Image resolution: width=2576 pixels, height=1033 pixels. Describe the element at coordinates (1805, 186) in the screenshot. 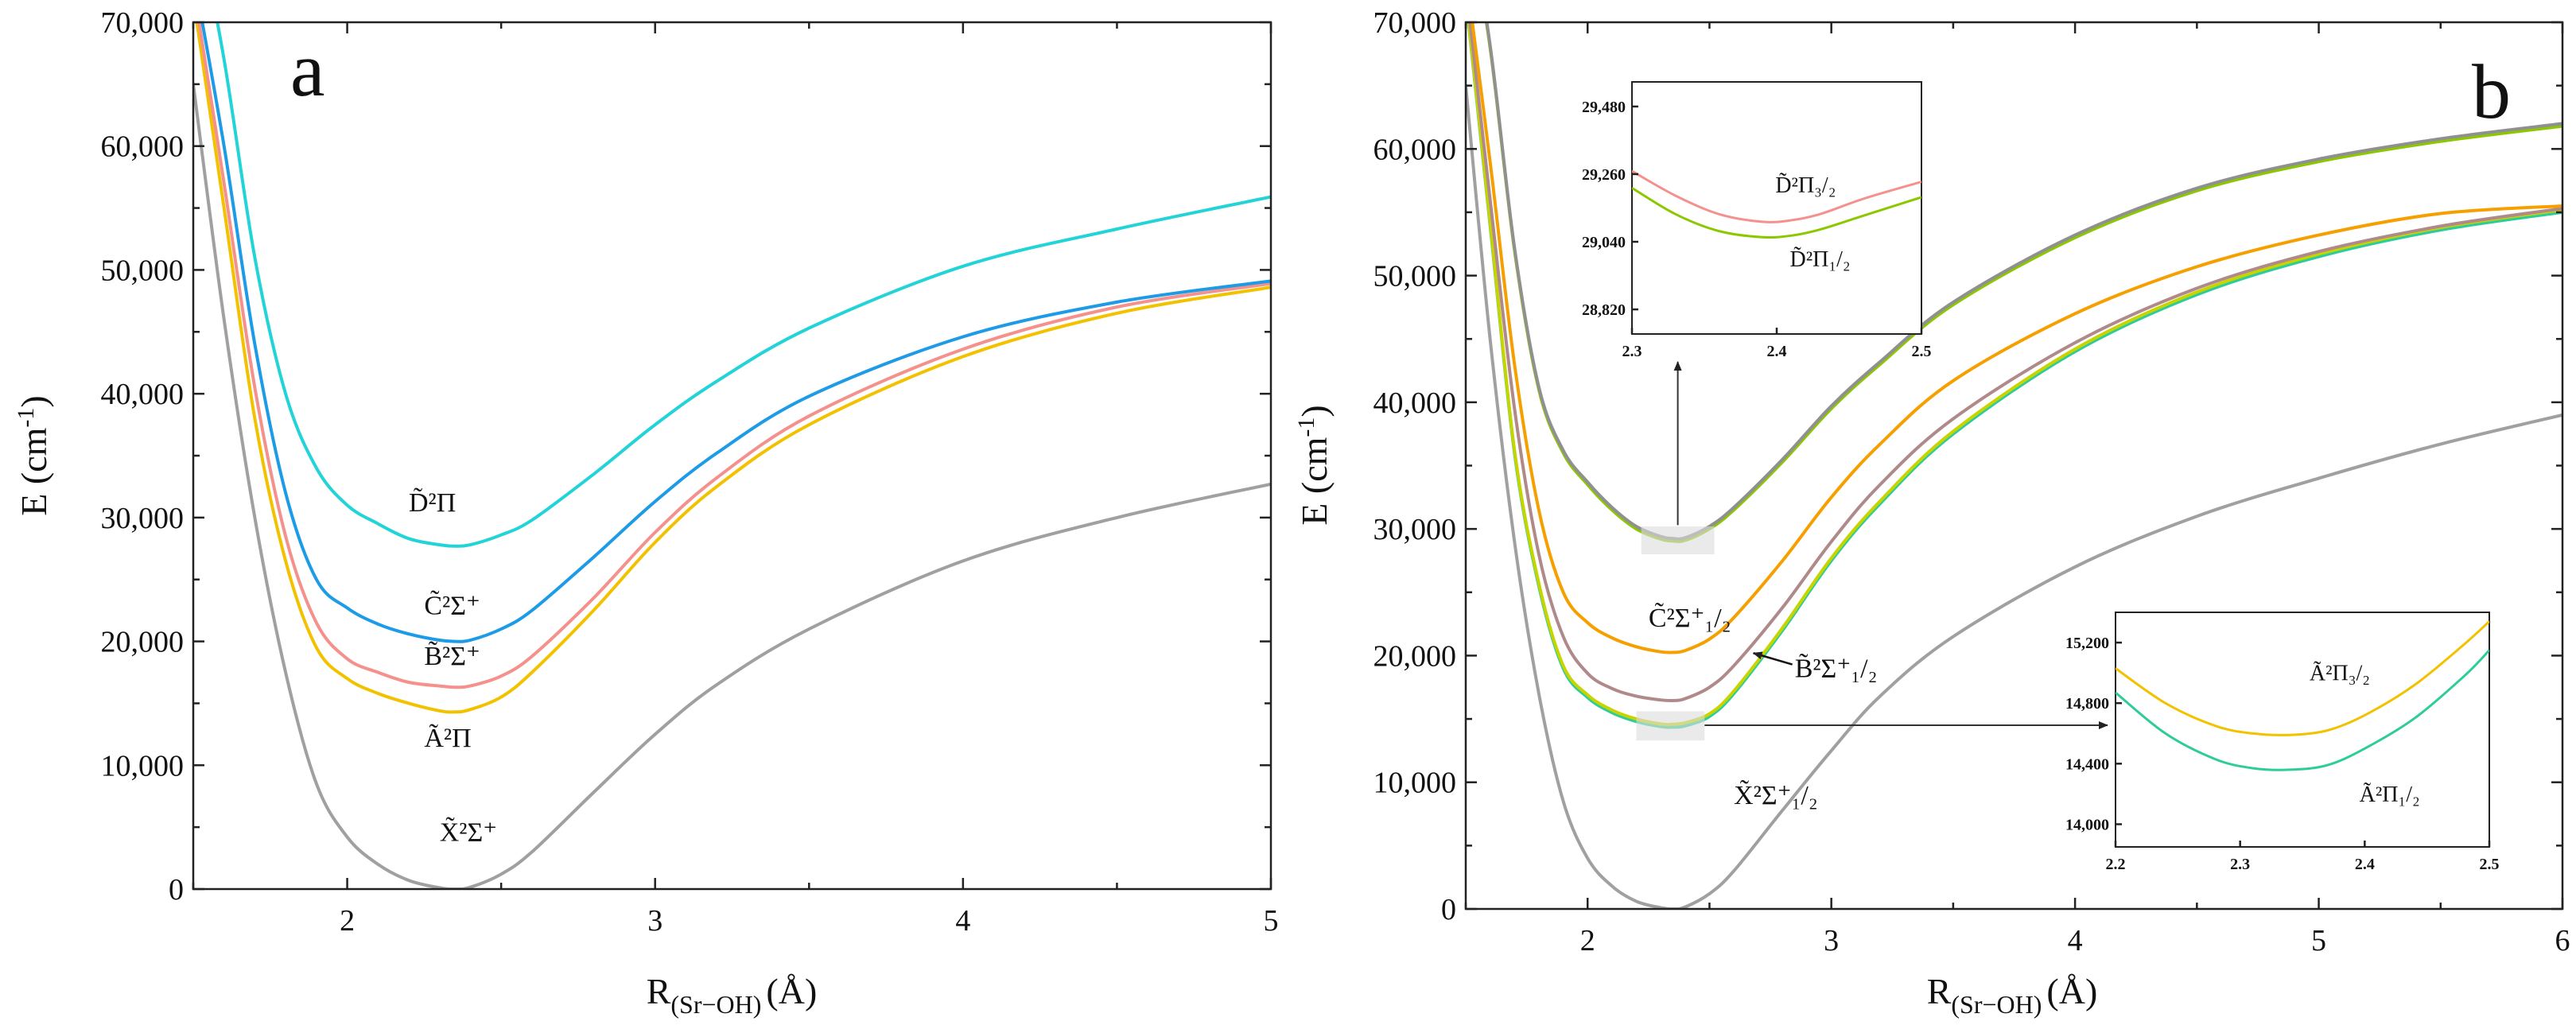

I see `inset-state-label: D̃²Π₃/₂` at that location.